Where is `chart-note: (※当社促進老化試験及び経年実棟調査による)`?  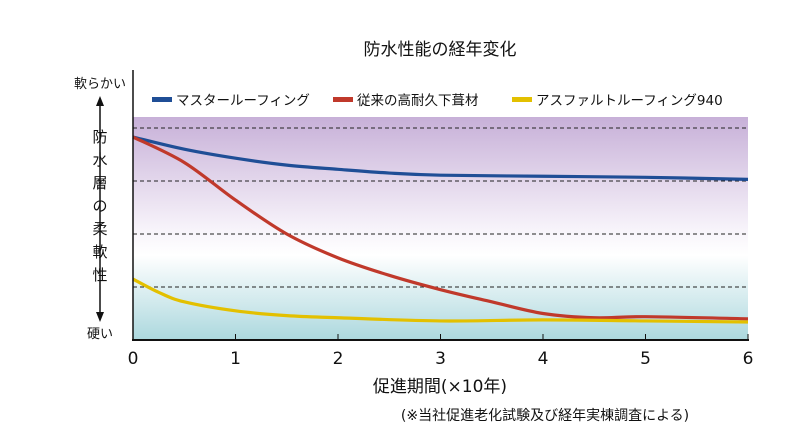 chart-note: (※当社促進老化試験及び経年実棟調査による) is located at coordinates (545, 416).